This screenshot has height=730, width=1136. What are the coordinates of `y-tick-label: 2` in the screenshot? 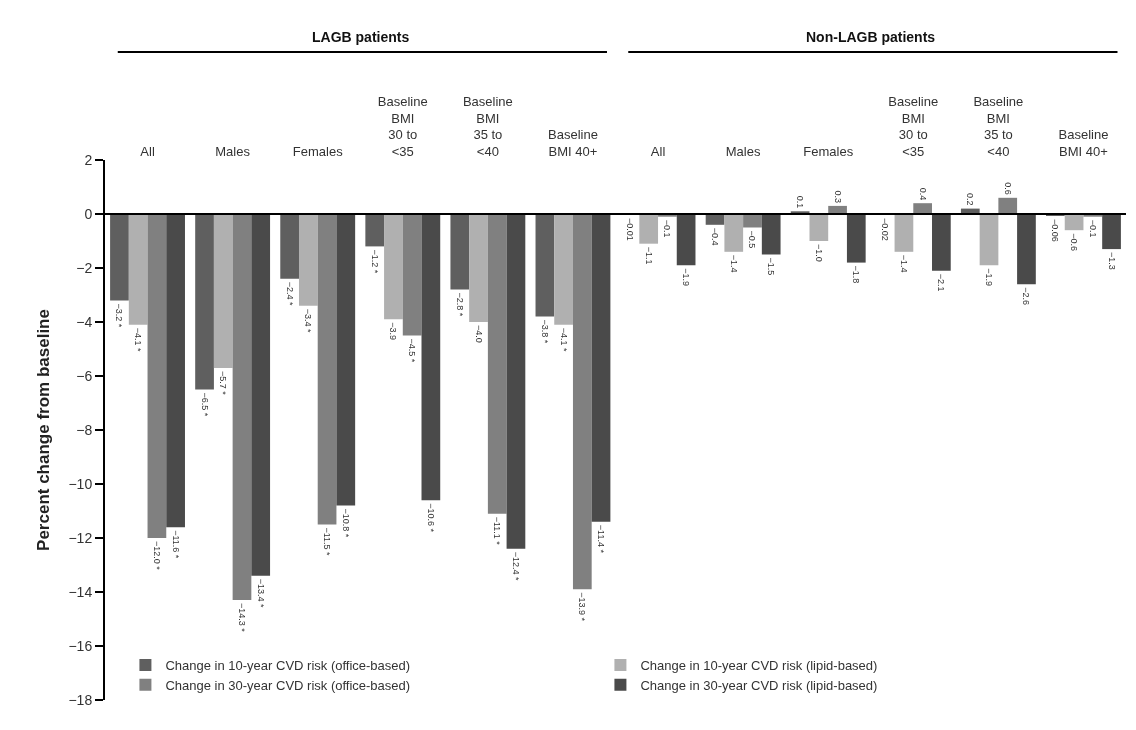 It's located at (88, 159).